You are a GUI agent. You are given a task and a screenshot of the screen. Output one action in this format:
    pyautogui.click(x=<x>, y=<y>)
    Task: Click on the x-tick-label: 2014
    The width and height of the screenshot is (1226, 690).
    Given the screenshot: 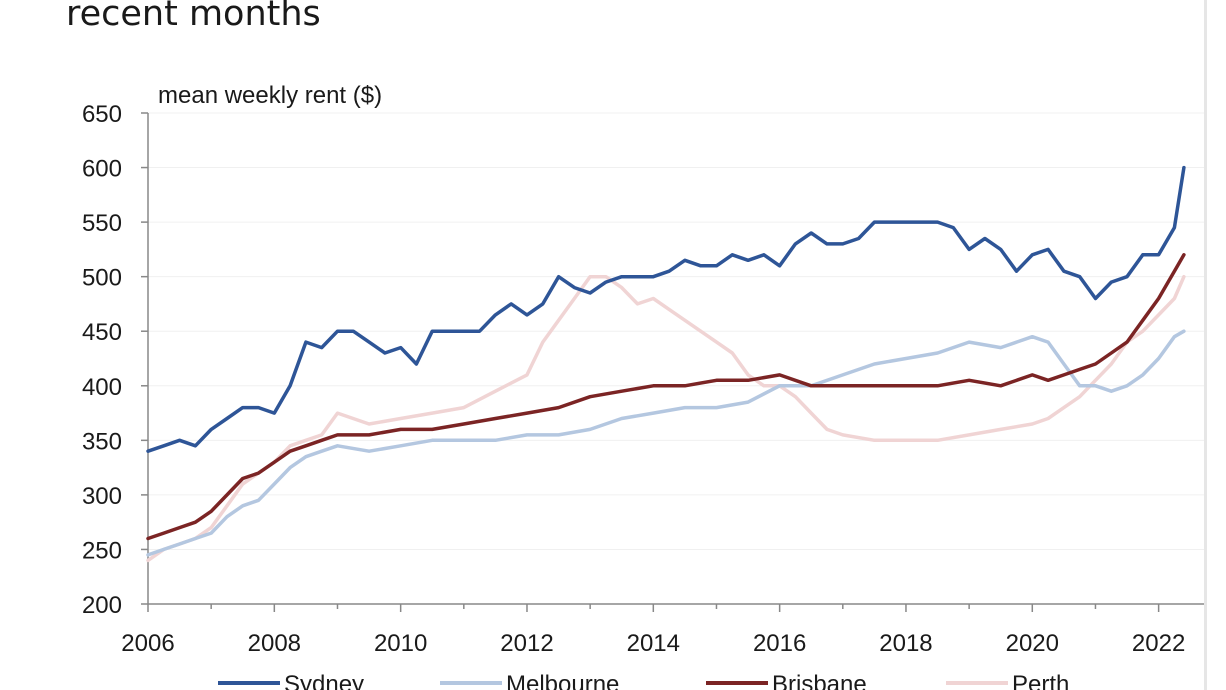 What is the action you would take?
    pyautogui.click(x=653, y=643)
    